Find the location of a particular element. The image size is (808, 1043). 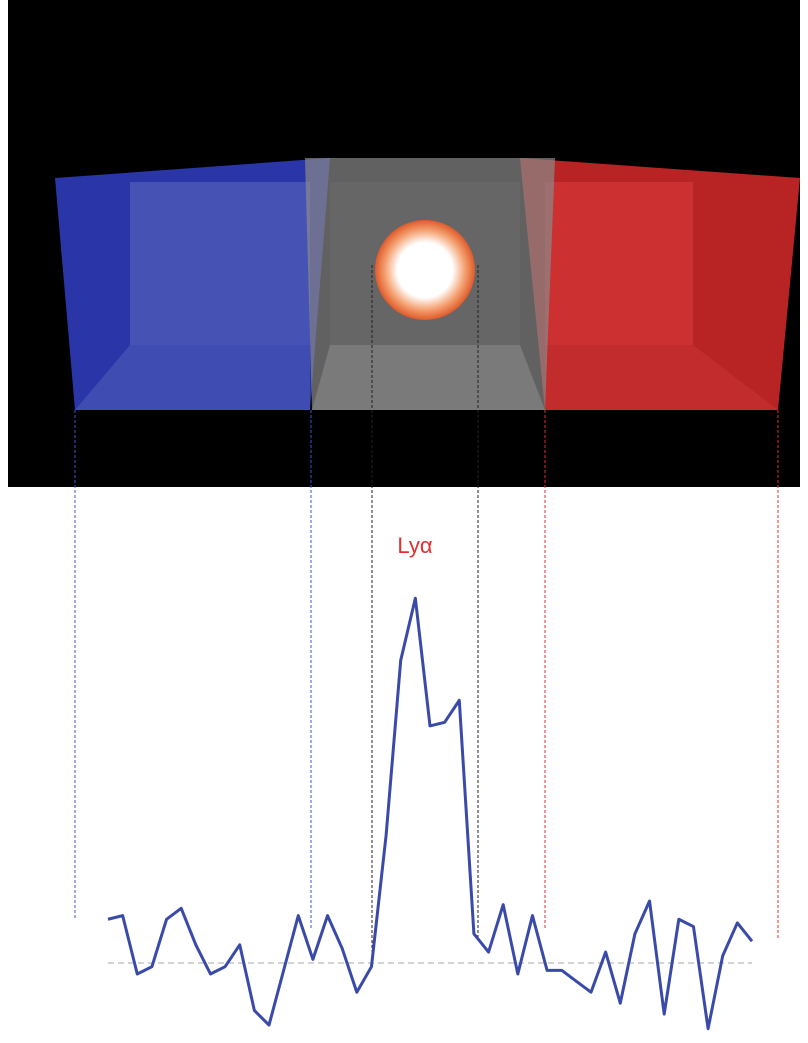

gray-floor is located at coordinates (428, 377).